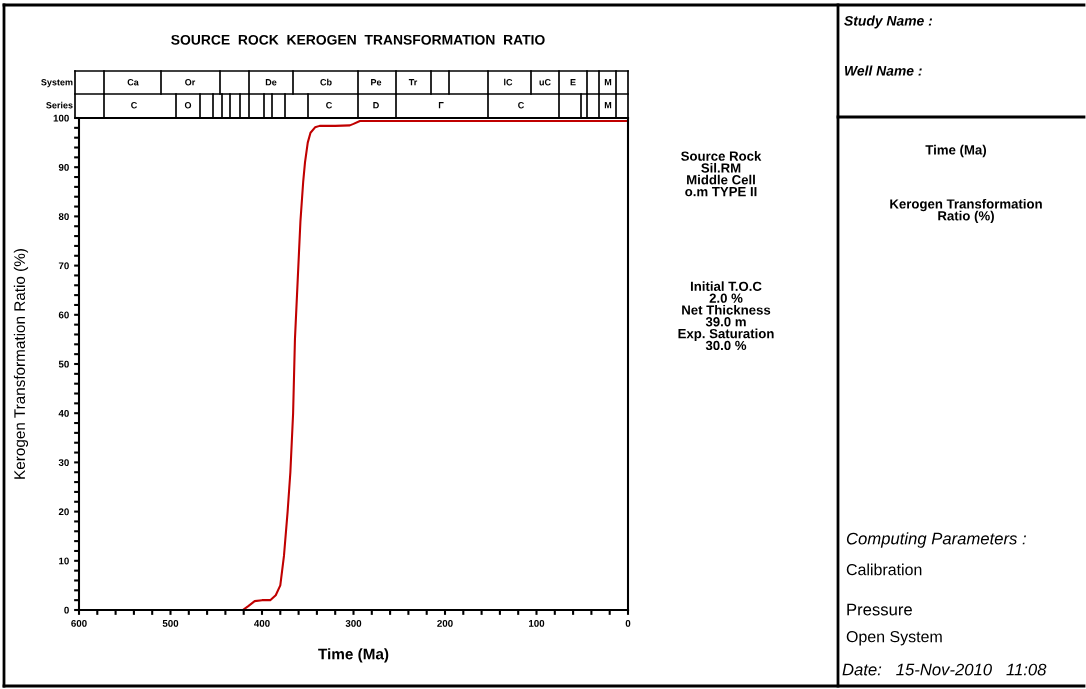 This screenshot has width=1086, height=689. What do you see at coordinates (61, 118) in the screenshot?
I see `y-tick-label: 100` at bounding box center [61, 118].